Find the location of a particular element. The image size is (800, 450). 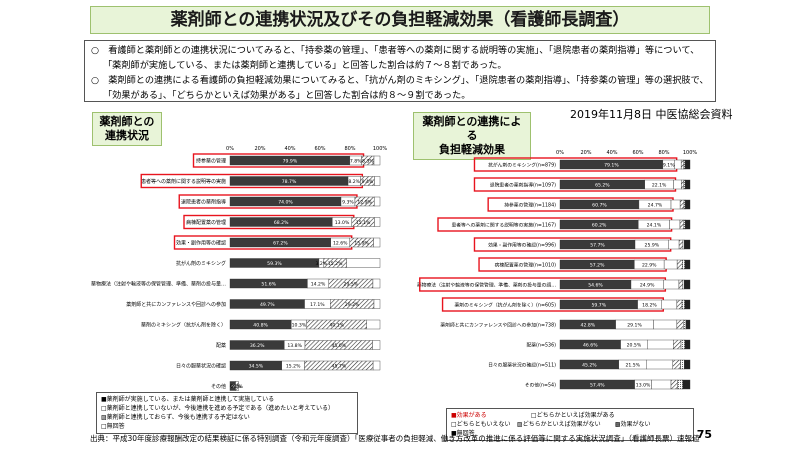

category-label: 持参薬の管理(n=1184) is located at coordinates (530, 205).